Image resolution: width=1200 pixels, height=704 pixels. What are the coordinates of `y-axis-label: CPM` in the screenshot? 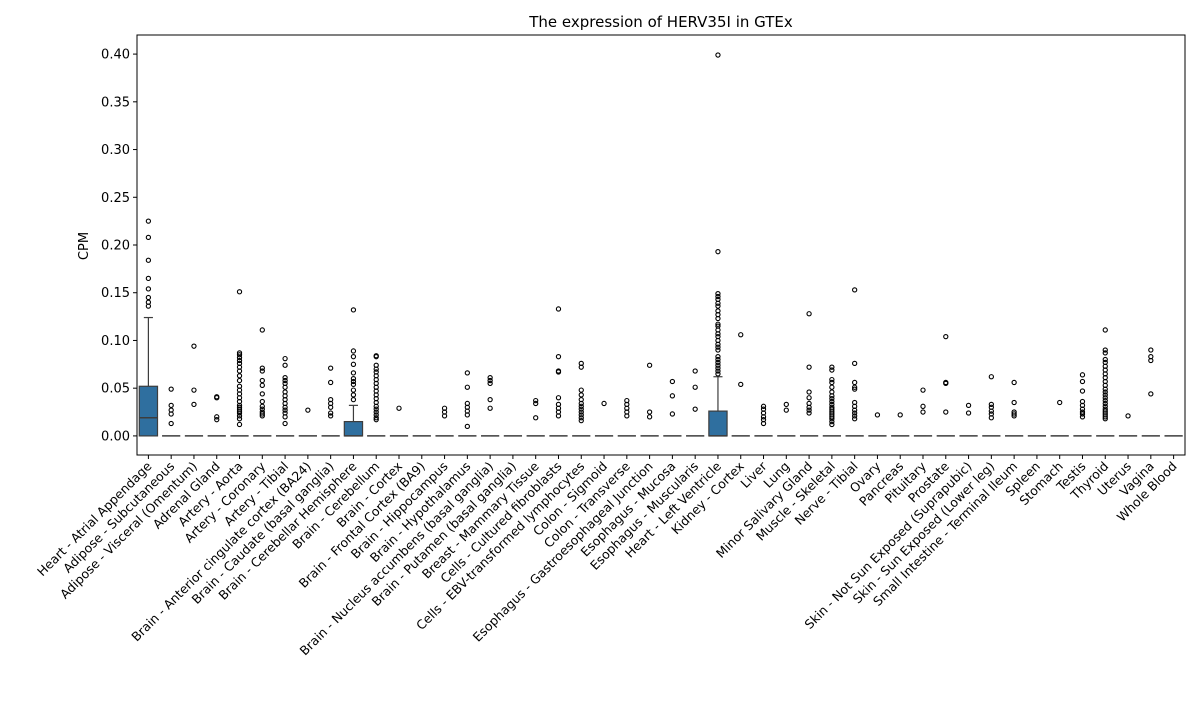 It's located at (84, 246).